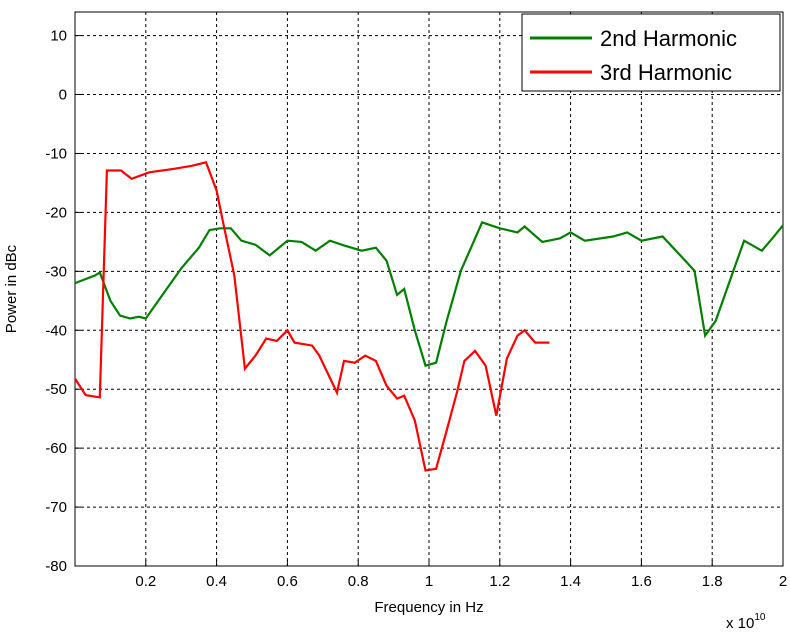  I want to click on y-tick-label: -80, so click(56, 566).